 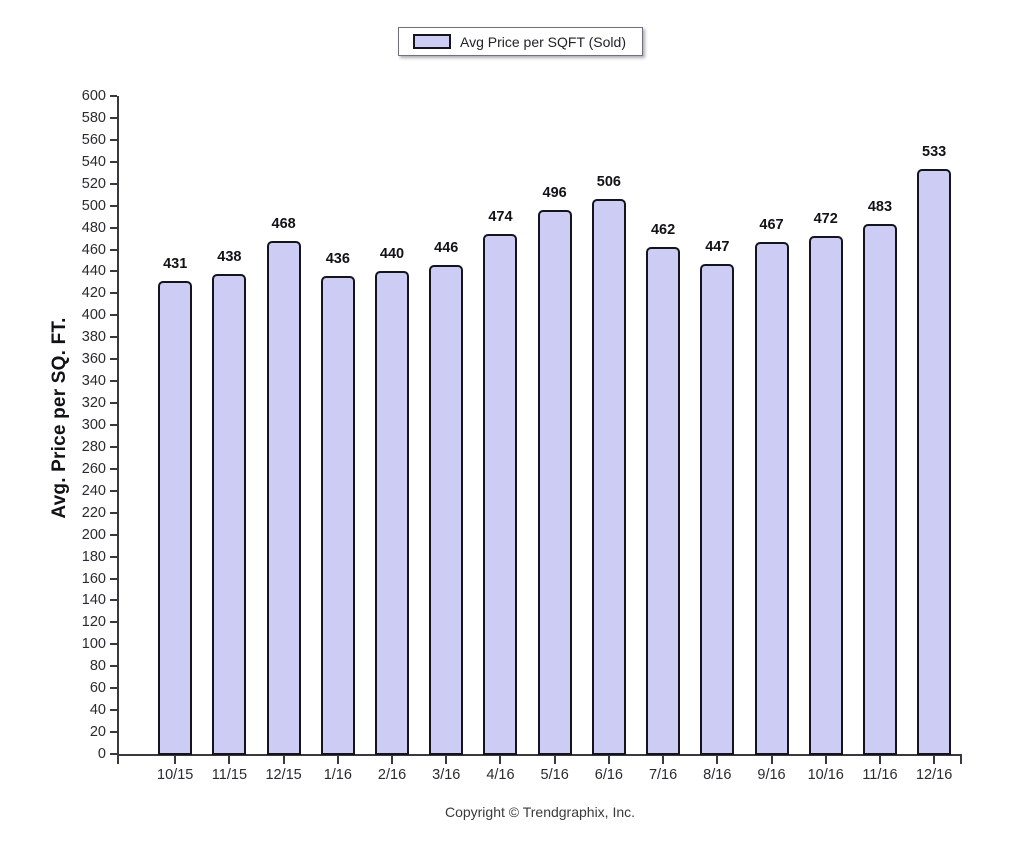 I want to click on bar-value-label: 431, so click(x=175, y=264).